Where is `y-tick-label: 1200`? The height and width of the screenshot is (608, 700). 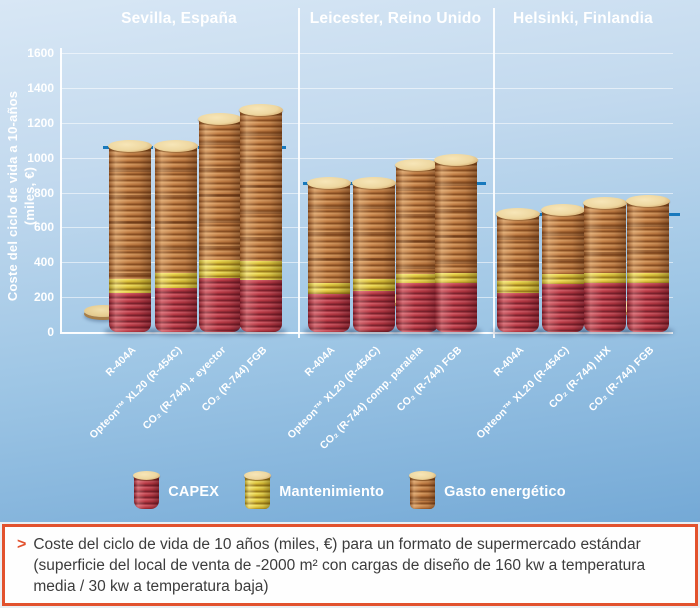
y-tick-label: 1200 is located at coordinates (40, 122).